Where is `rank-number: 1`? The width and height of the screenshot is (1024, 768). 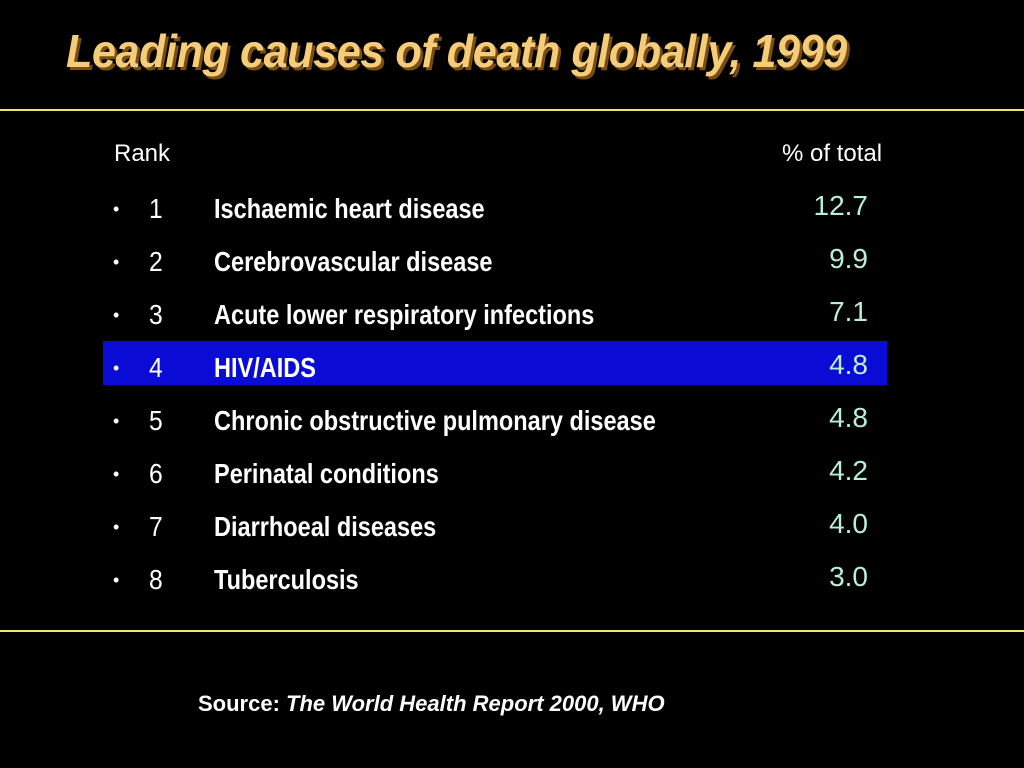
rank-number: 1 is located at coordinates (156, 208).